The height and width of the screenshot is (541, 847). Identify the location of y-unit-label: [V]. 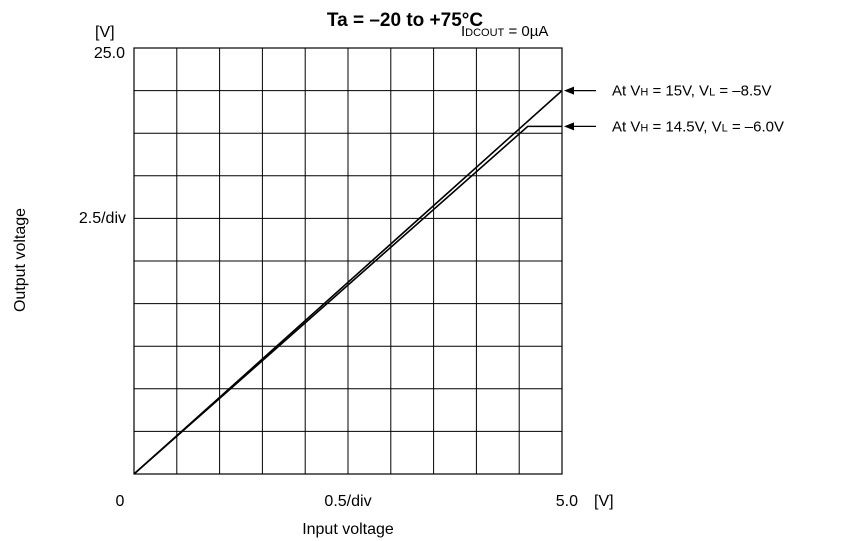
(105, 32).